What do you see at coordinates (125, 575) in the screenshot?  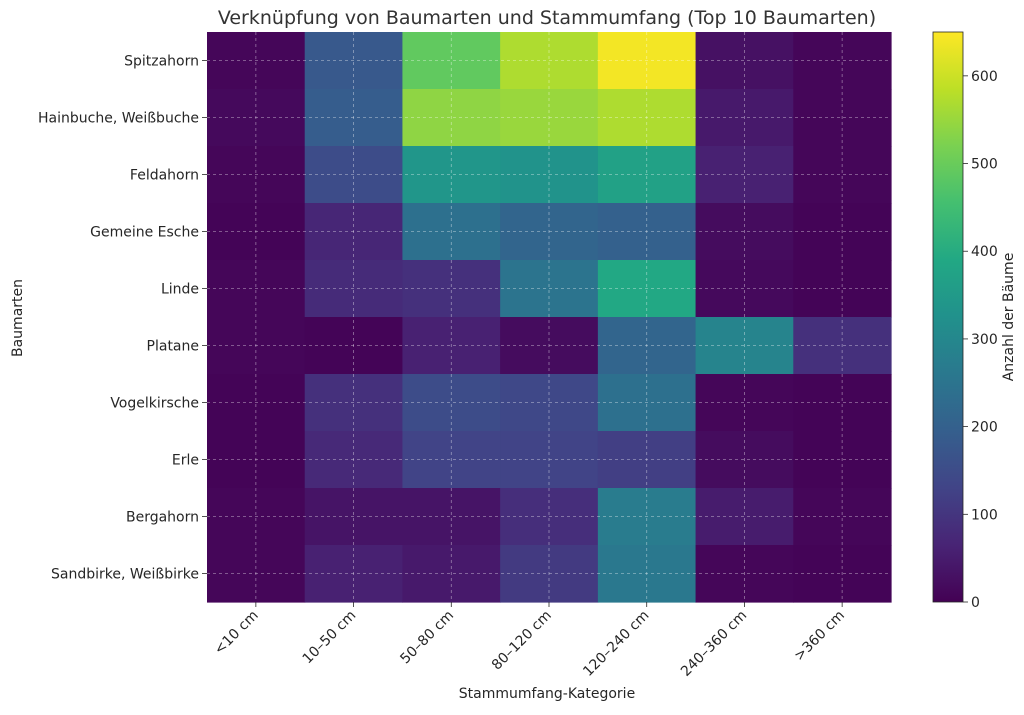 I see `y-tick-label: Sandbirke, Weißbirke` at bounding box center [125, 575].